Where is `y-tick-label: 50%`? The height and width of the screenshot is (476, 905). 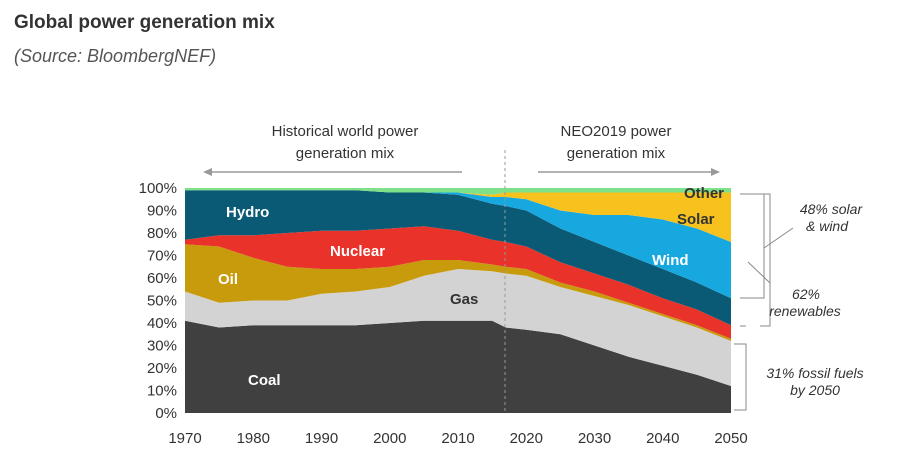
y-tick-label: 50% is located at coordinates (162, 301).